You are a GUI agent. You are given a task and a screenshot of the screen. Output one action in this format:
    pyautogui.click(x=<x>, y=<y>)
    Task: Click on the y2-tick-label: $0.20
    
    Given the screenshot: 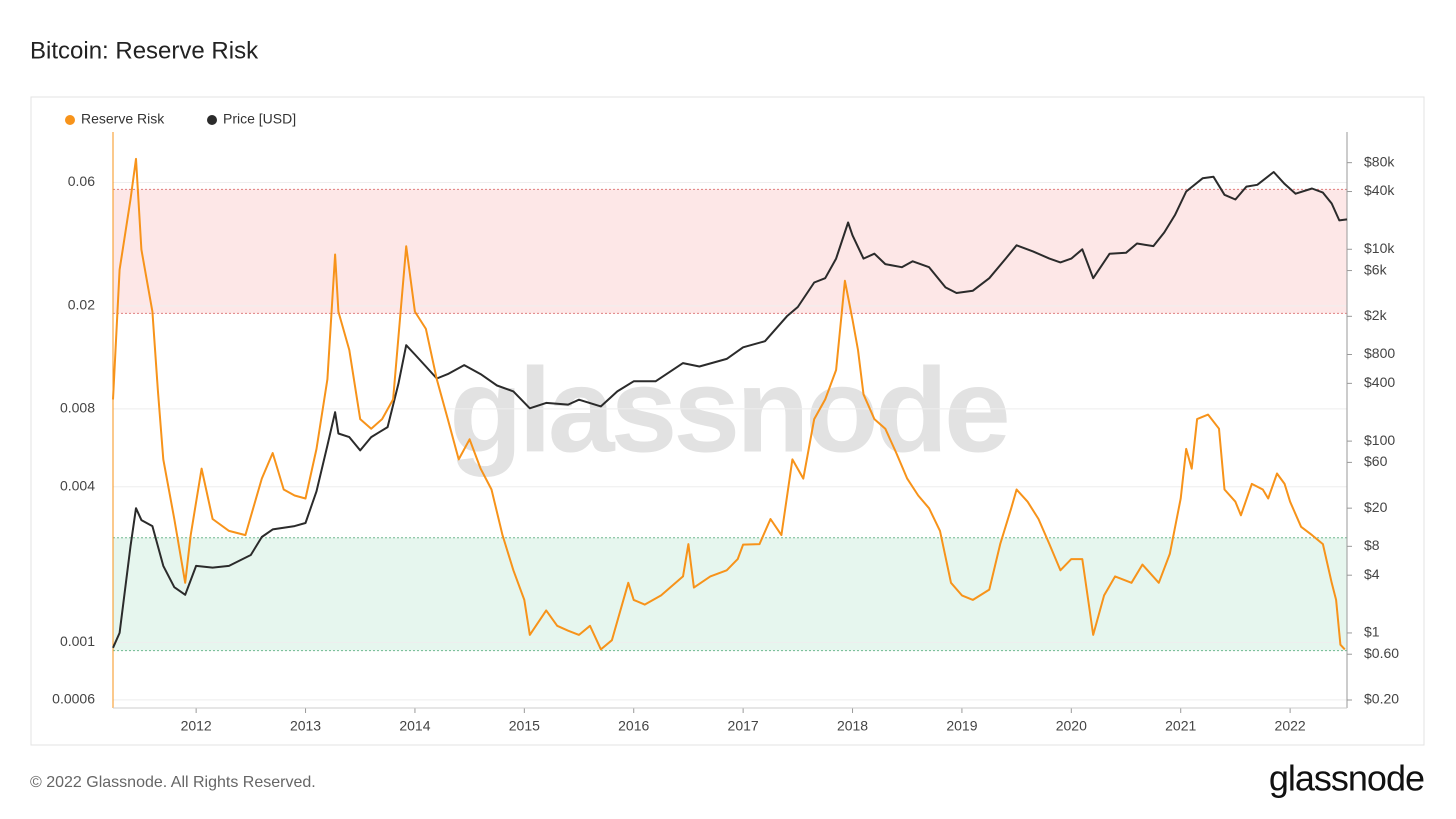 What is the action you would take?
    pyautogui.click(x=1381, y=699)
    